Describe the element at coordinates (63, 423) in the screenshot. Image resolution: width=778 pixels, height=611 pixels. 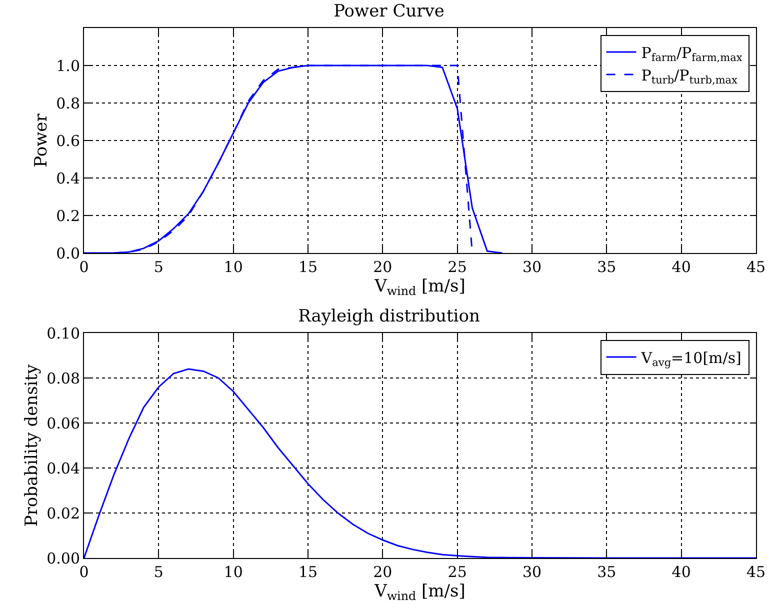
I see `y-tick-label: 0.06` at that location.